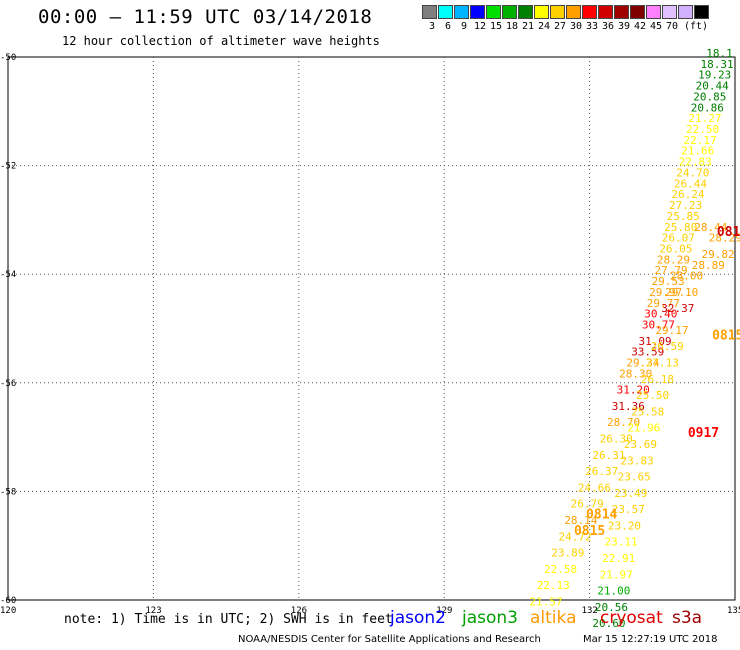  I want to click on wave-height-value: 27.79, so click(670, 270).